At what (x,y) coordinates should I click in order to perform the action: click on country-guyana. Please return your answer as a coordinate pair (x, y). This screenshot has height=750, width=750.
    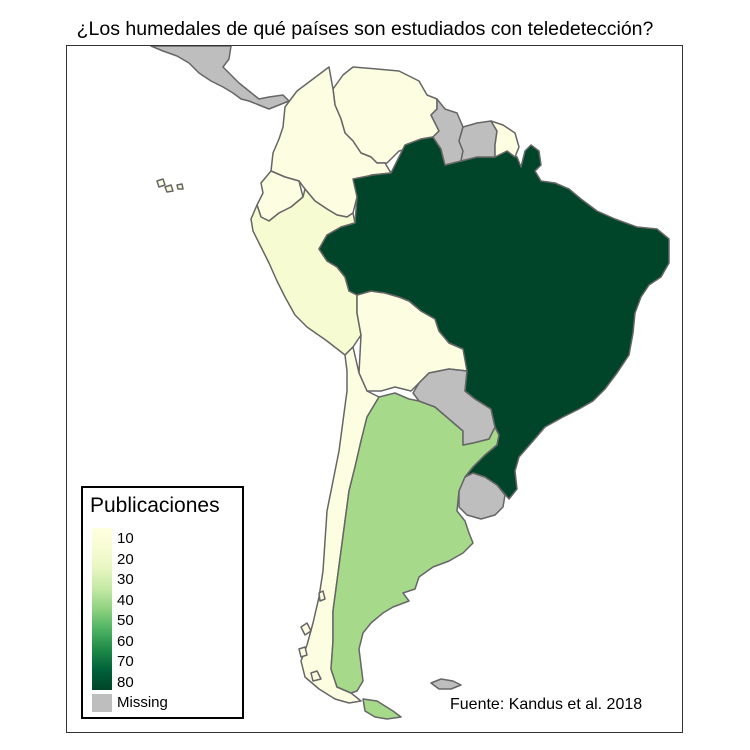
    Looking at the image, I should click on (447, 132).